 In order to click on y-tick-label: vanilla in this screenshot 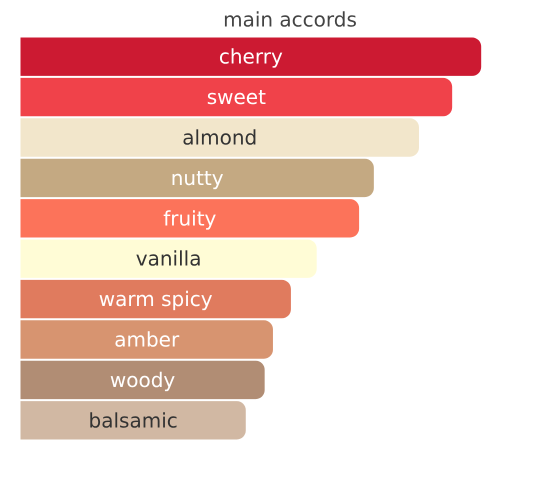, I will do `click(169, 258)`.